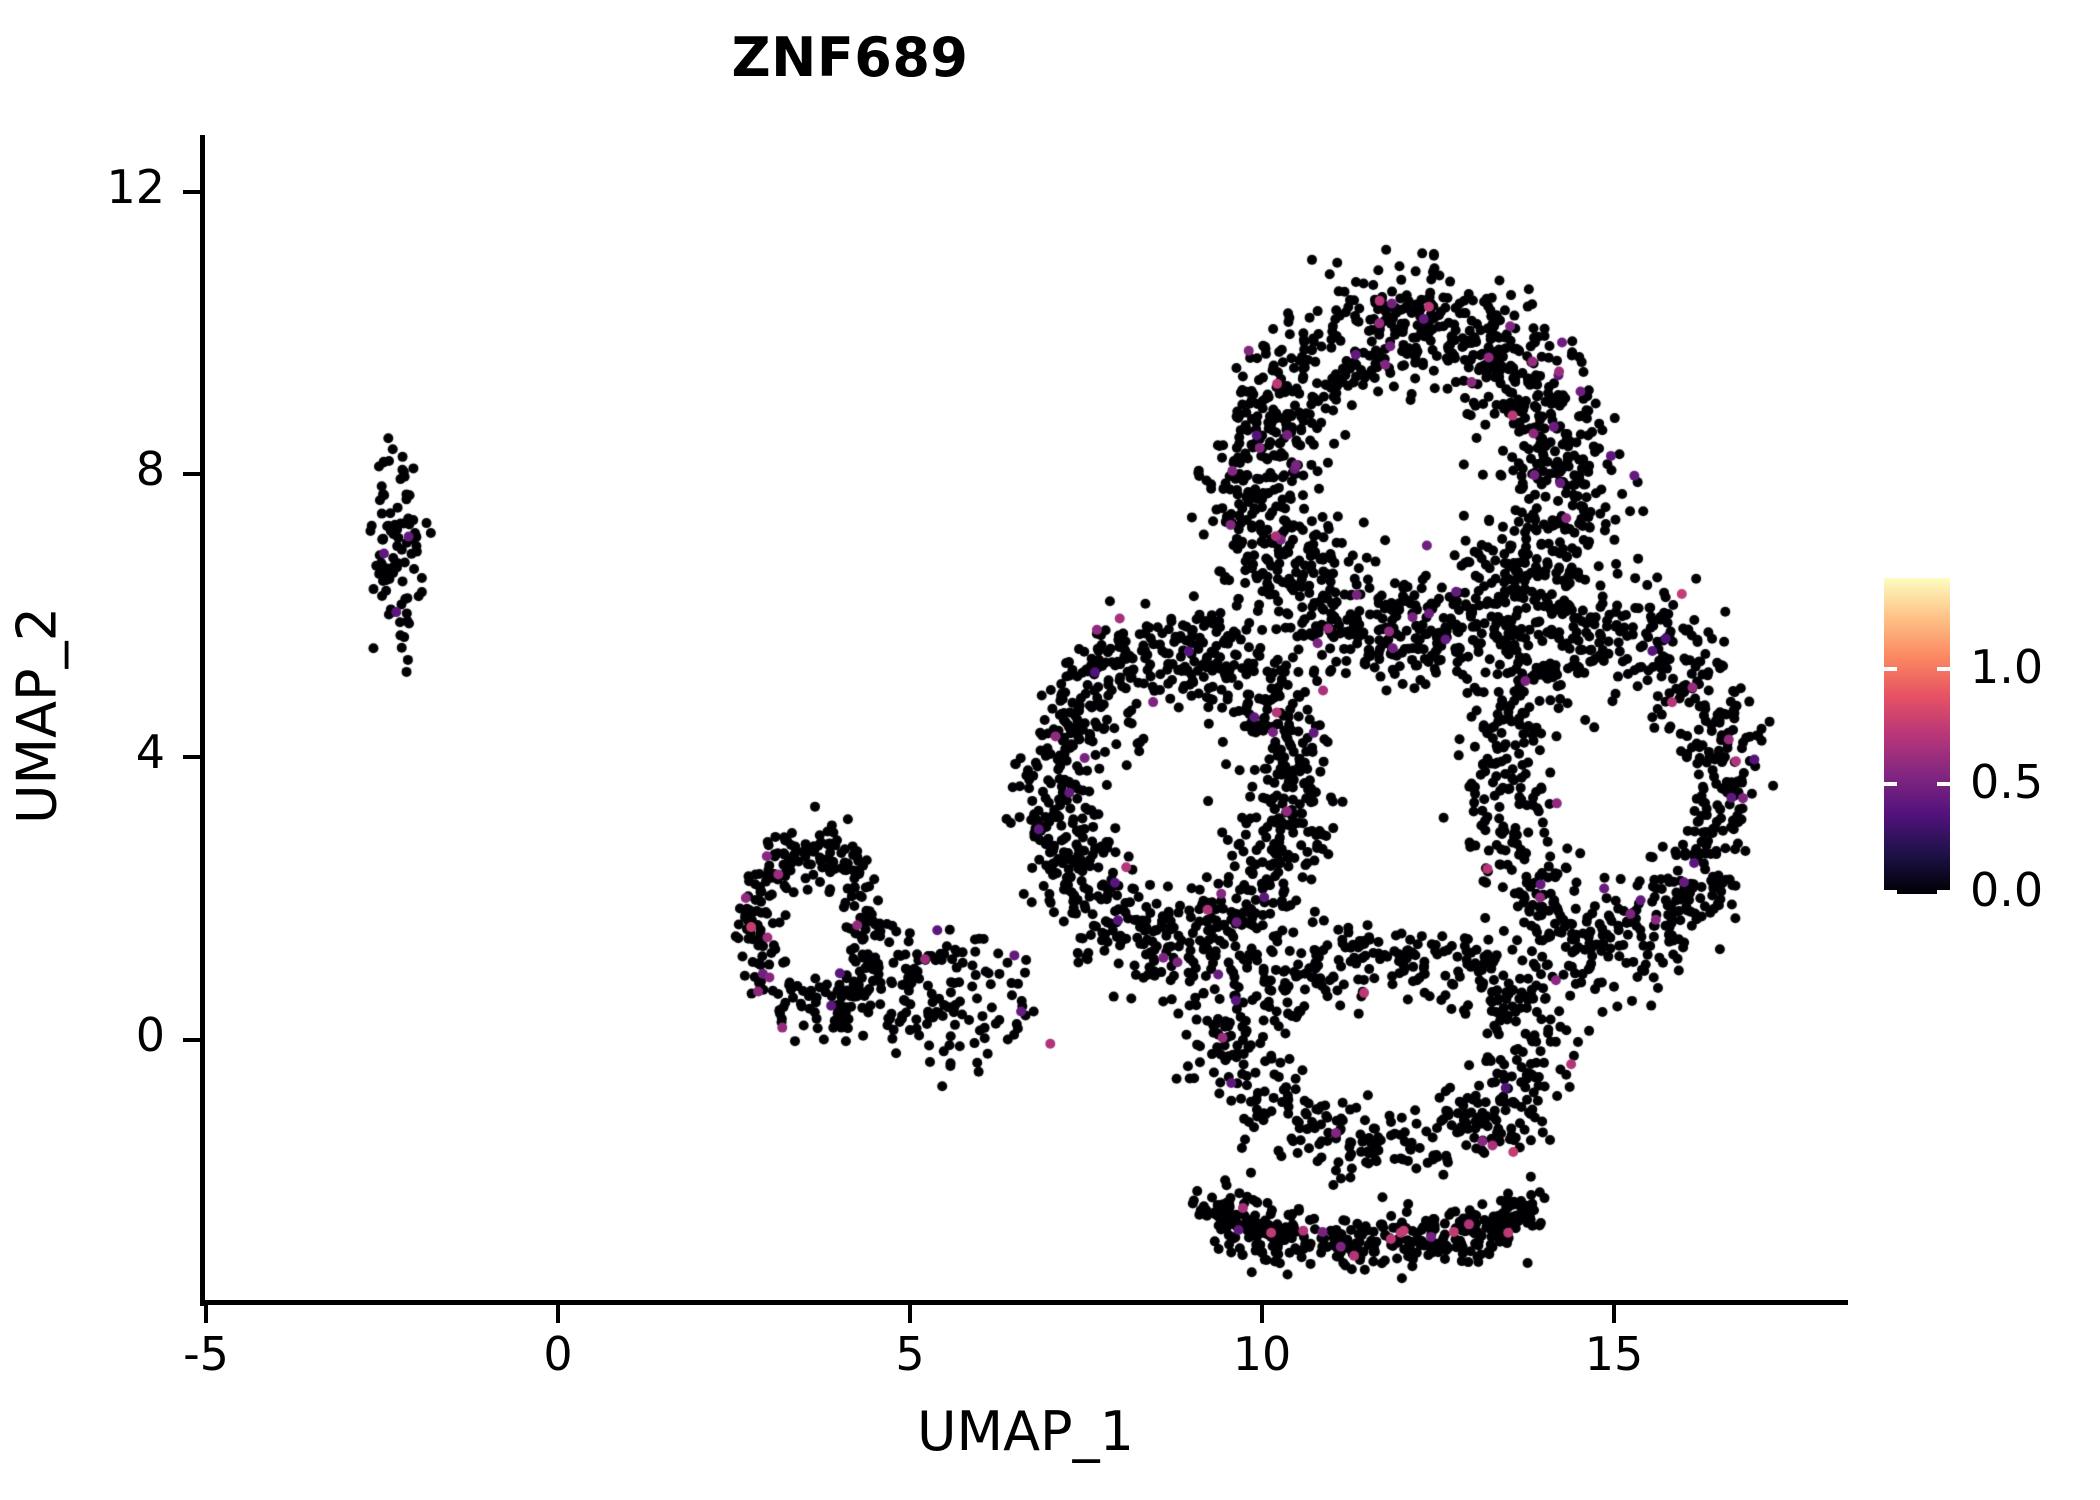  I want to click on x-tick-label-5: 5, so click(910, 1354).